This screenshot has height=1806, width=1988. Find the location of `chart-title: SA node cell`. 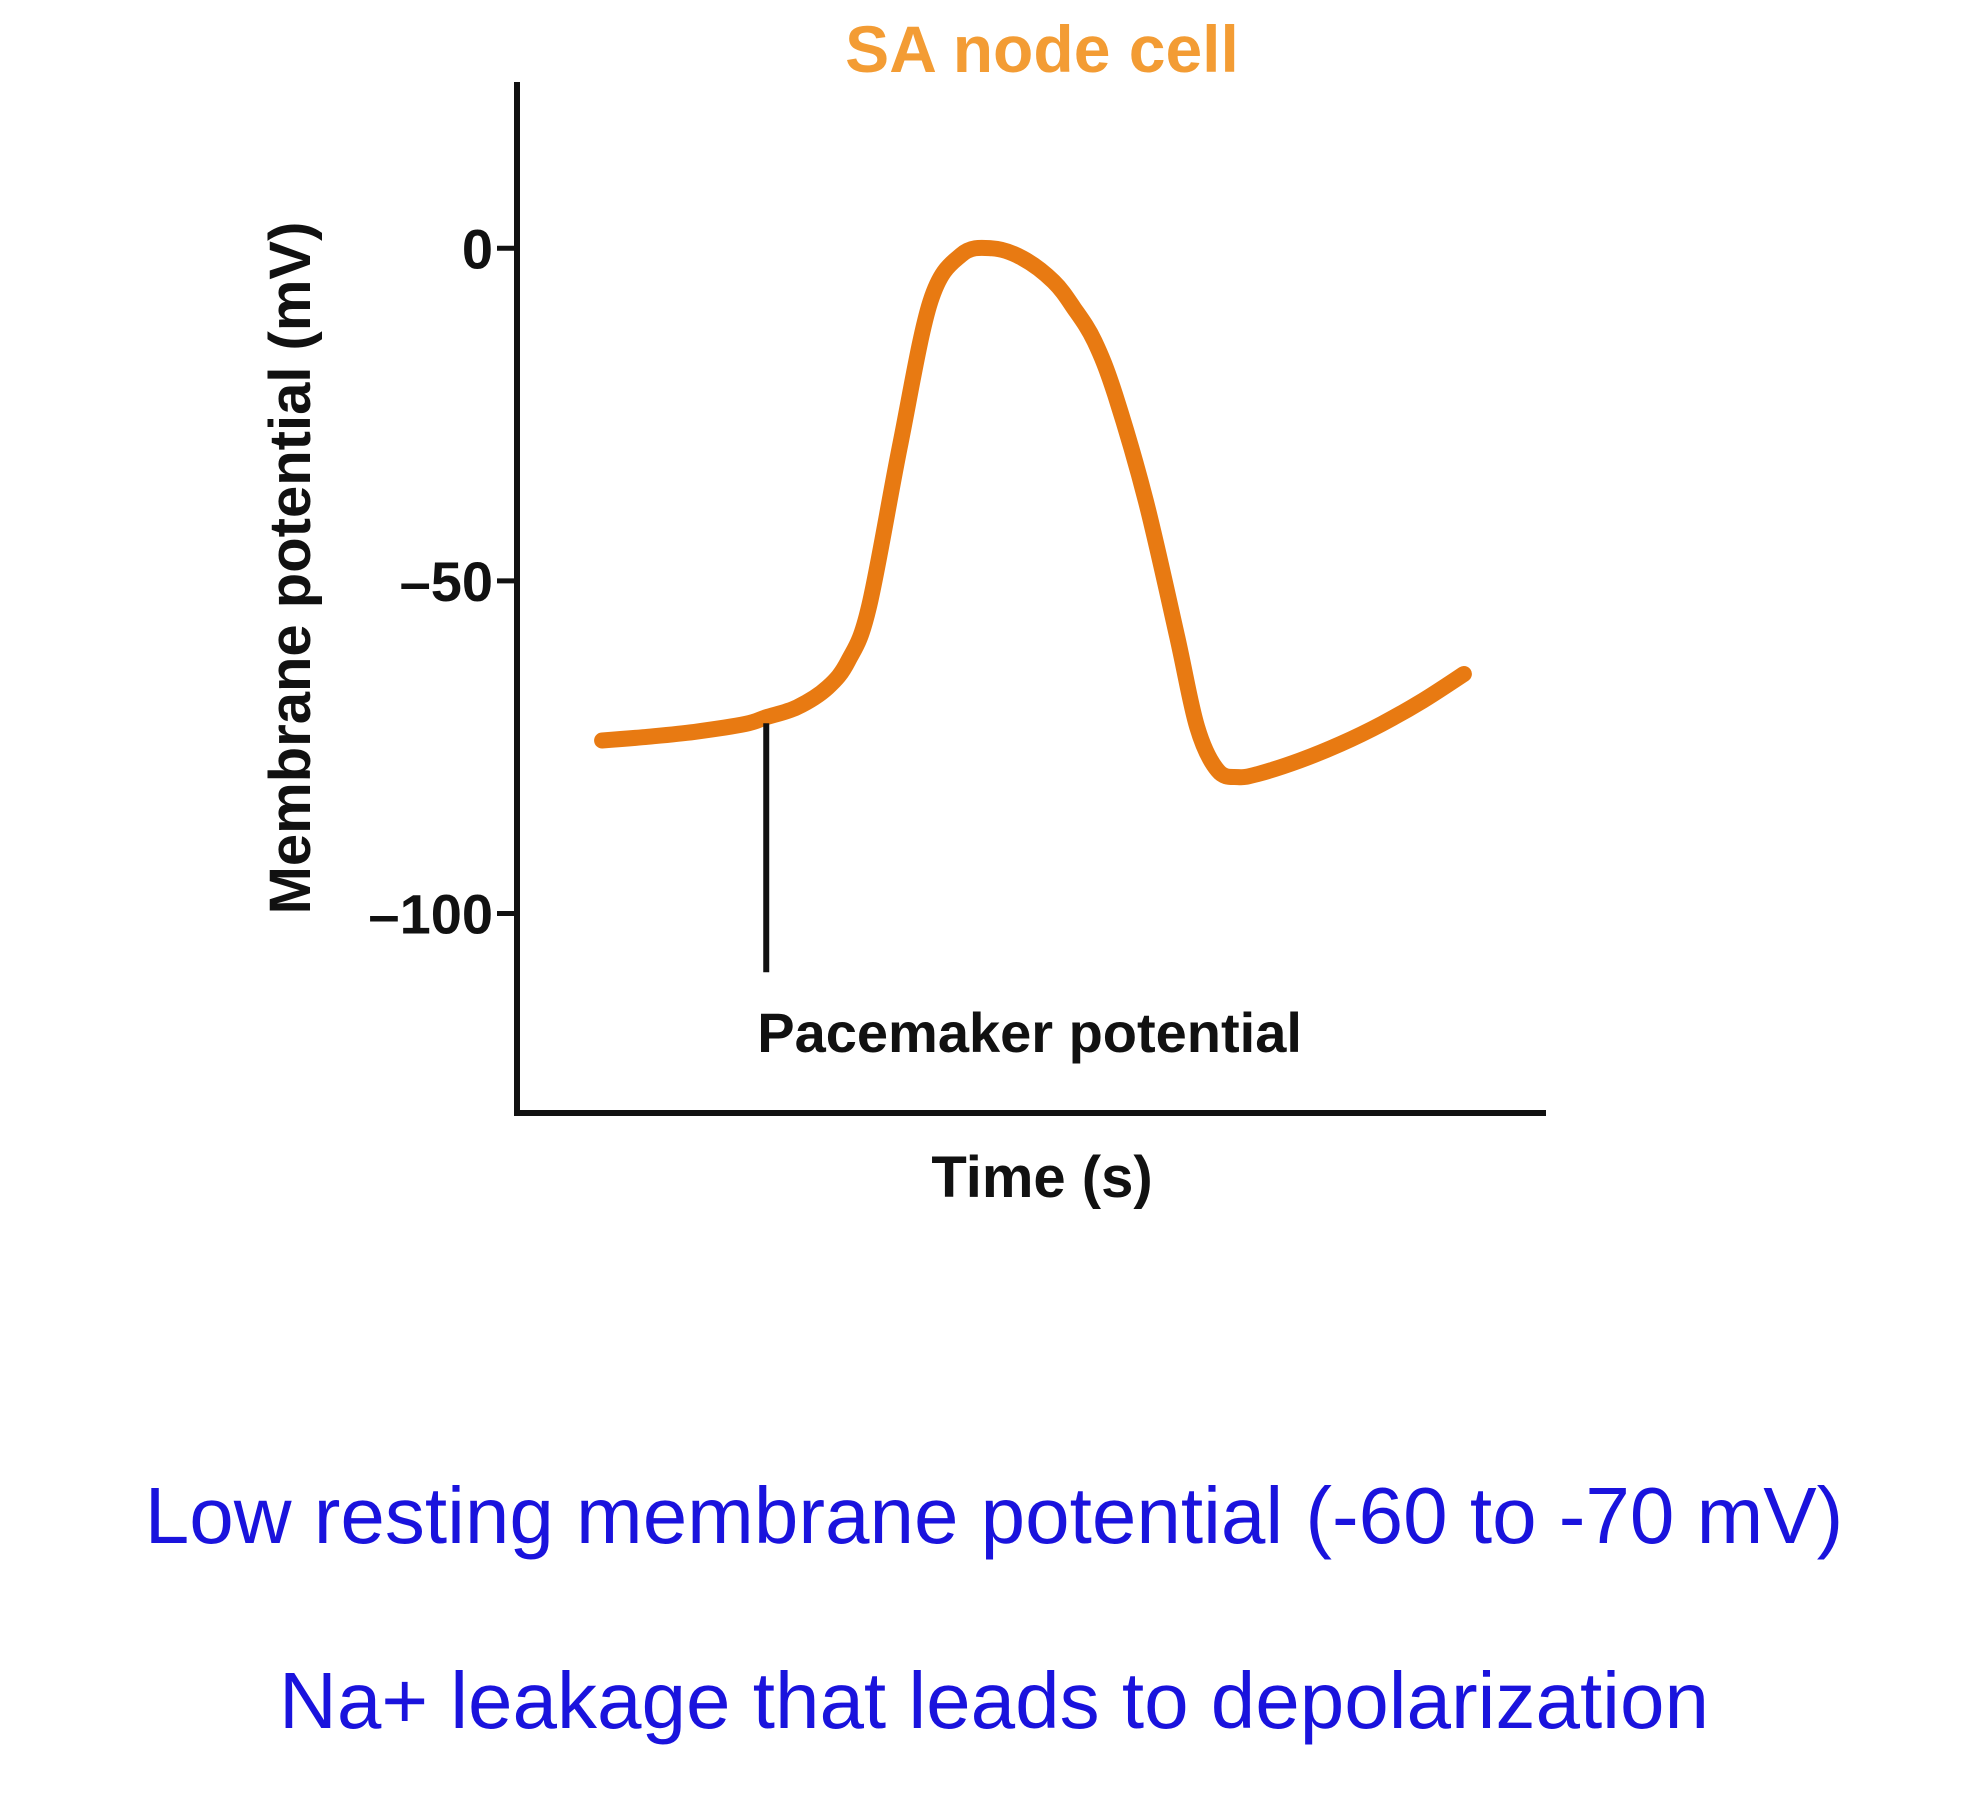

chart-title: SA node cell is located at coordinates (1042, 49).